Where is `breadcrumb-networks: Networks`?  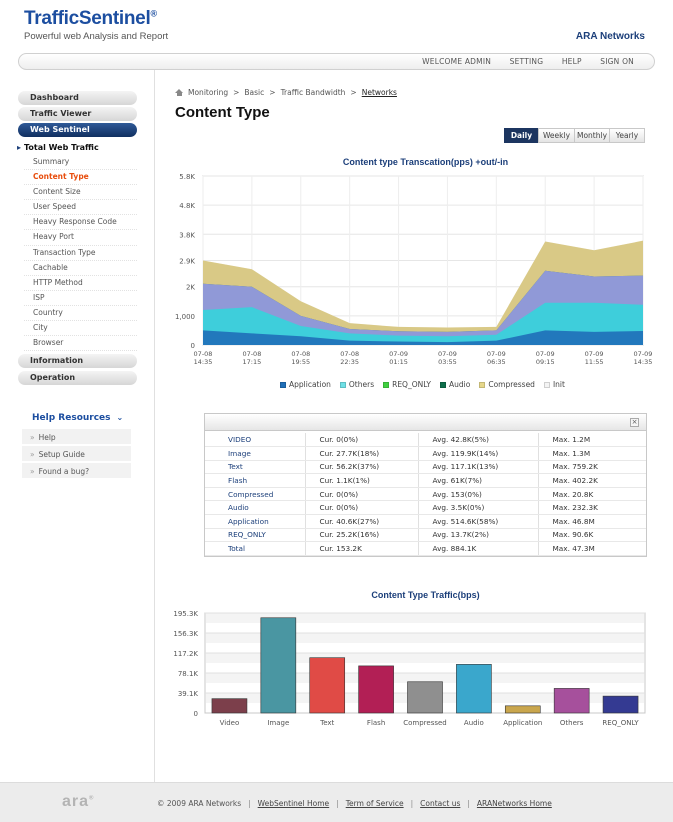 breadcrumb-networks: Networks is located at coordinates (379, 92).